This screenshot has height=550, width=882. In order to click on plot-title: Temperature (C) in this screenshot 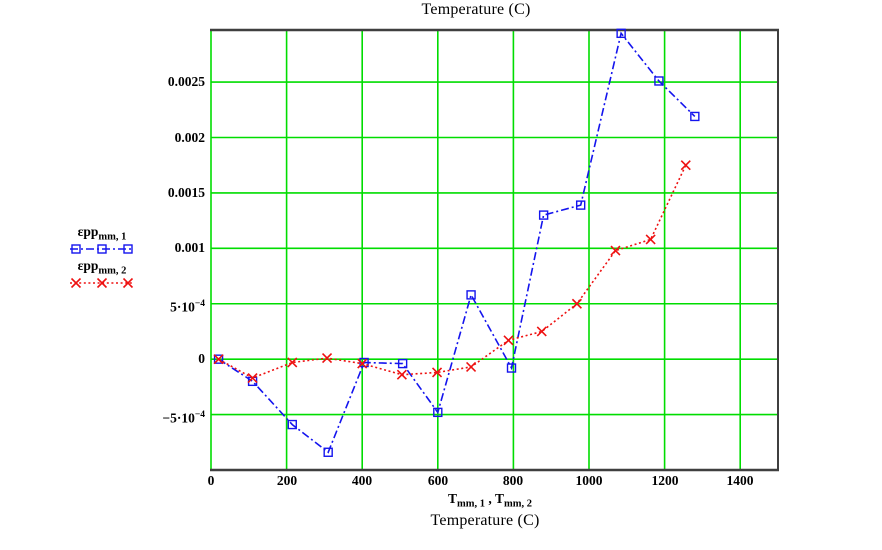, I will do `click(476, 9)`.